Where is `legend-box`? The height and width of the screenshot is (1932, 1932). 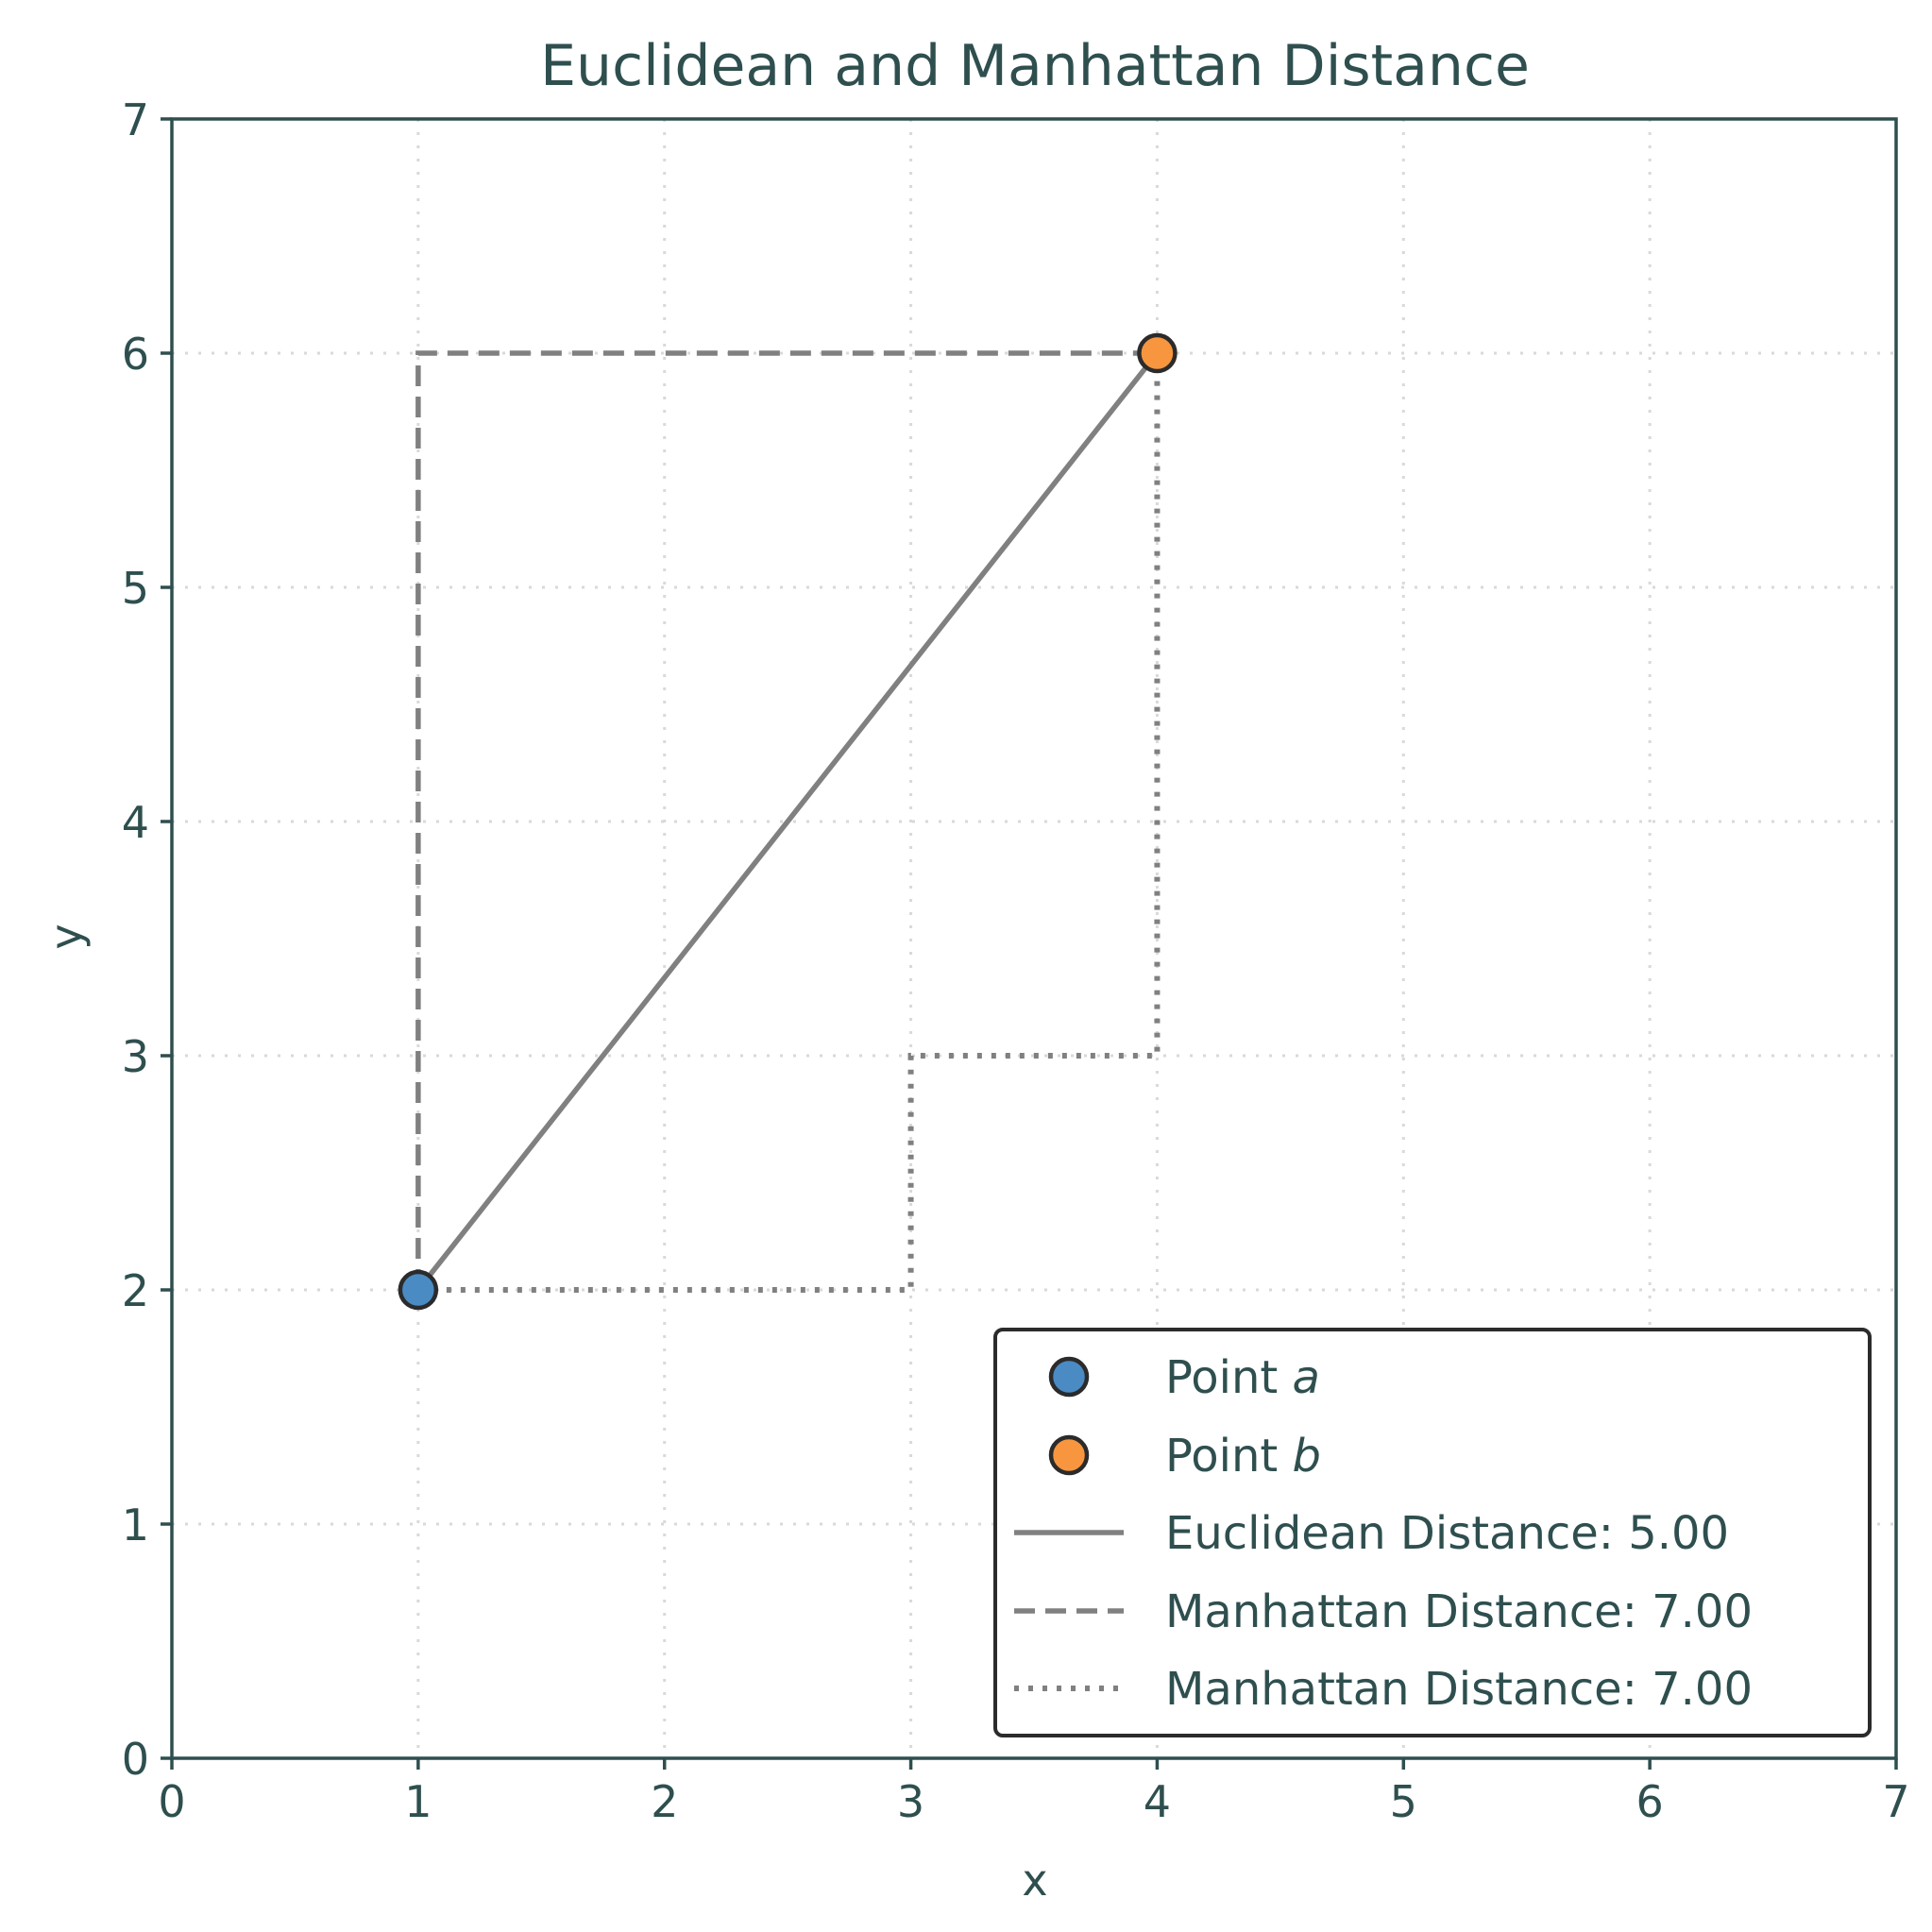 legend-box is located at coordinates (1432, 1532).